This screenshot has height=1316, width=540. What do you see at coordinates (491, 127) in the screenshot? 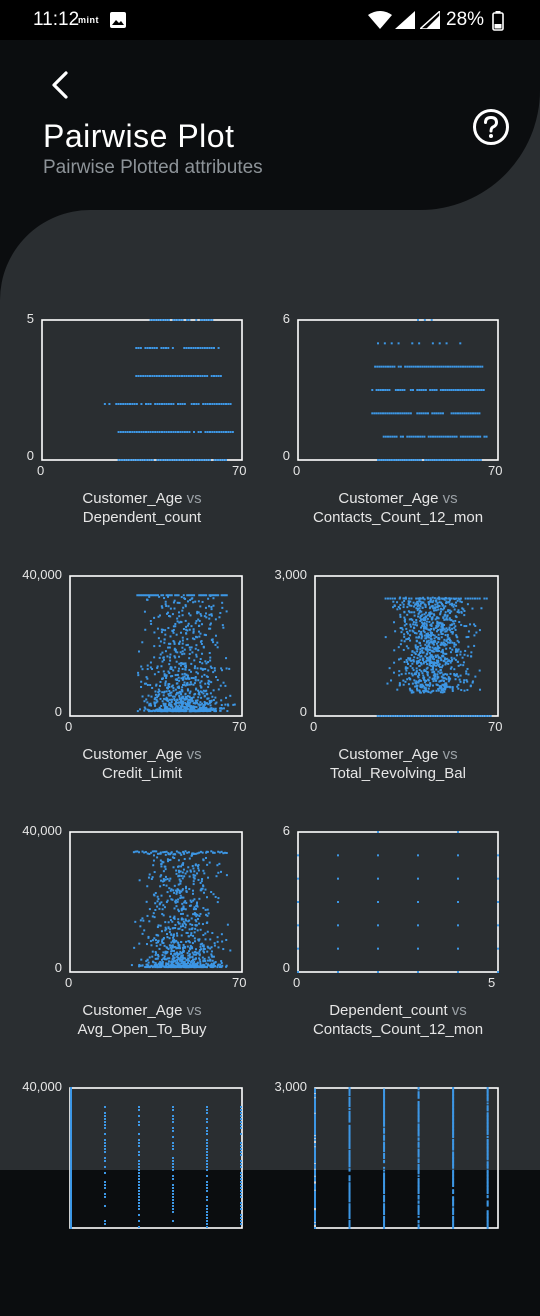
I see `help-icon` at bounding box center [491, 127].